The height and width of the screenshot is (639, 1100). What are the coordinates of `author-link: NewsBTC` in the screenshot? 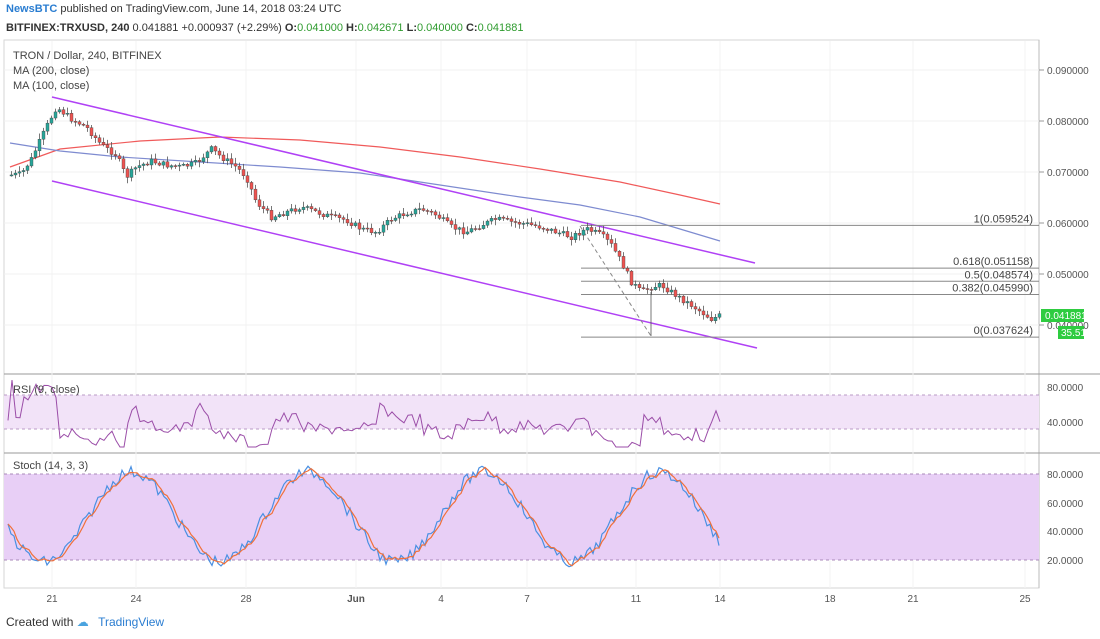 It's located at (32, 9).